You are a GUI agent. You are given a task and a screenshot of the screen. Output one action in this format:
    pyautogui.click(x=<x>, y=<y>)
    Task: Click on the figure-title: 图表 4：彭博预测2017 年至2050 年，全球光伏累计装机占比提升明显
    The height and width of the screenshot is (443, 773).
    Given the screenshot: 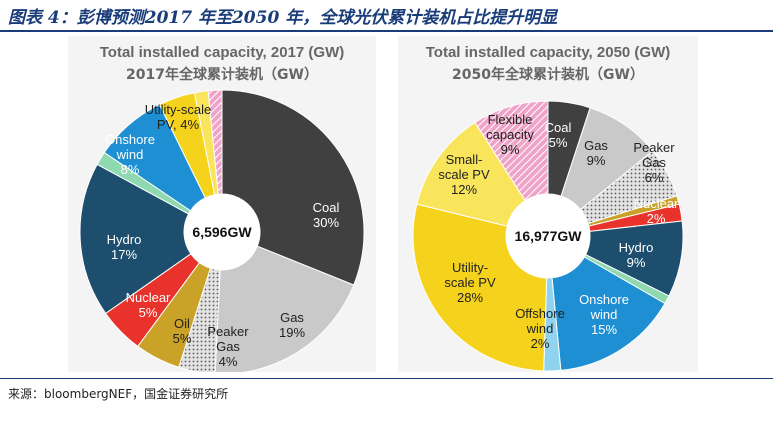 What is the action you would take?
    pyautogui.click(x=283, y=18)
    